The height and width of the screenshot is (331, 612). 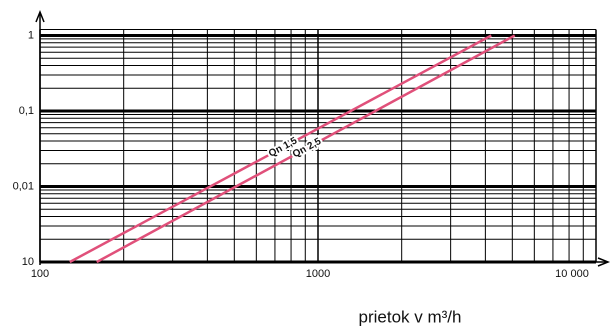 What do you see at coordinates (318, 274) in the screenshot?
I see `x-tick-label: 1000` at bounding box center [318, 274].